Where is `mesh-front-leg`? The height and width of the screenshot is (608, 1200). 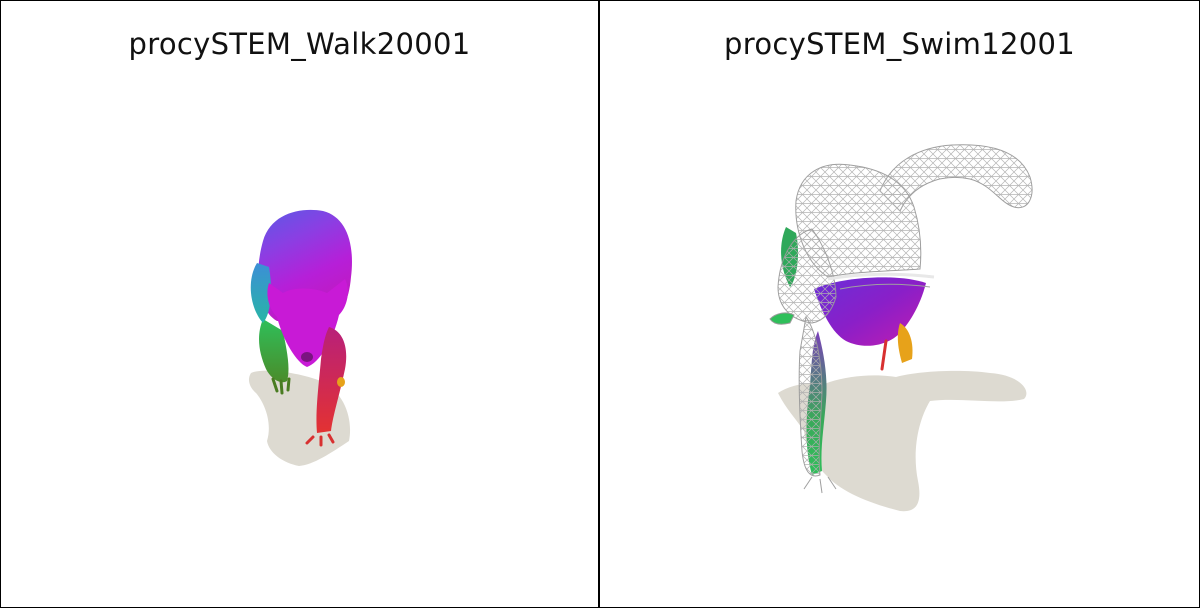
mesh-front-leg is located at coordinates (810, 396).